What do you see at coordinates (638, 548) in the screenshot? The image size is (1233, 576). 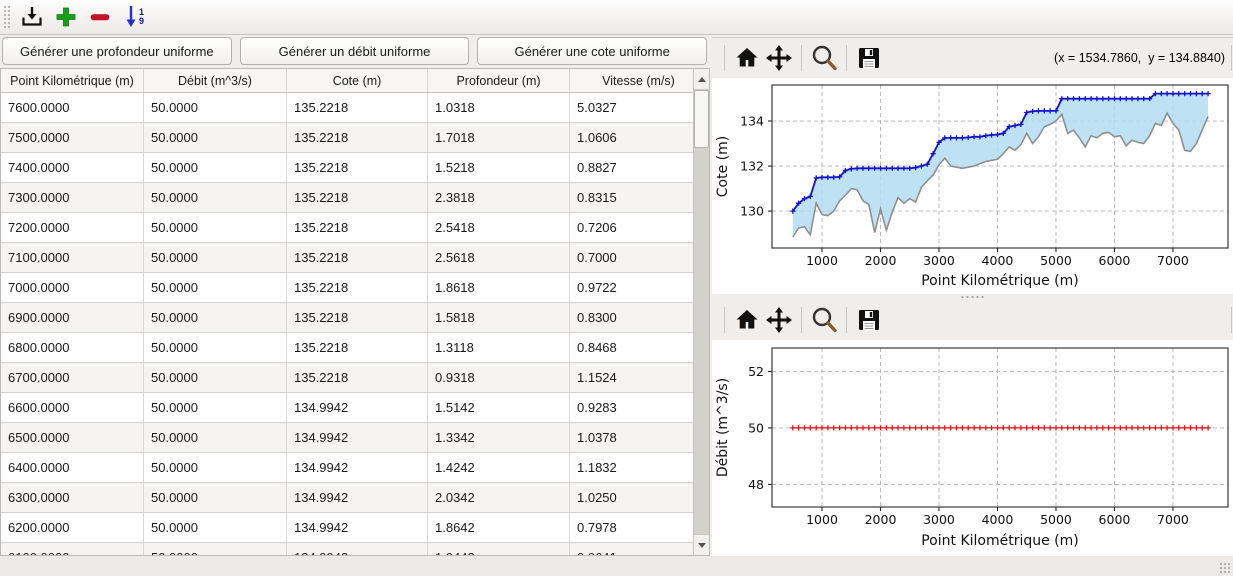 I see `table-cell: 0.9641` at bounding box center [638, 548].